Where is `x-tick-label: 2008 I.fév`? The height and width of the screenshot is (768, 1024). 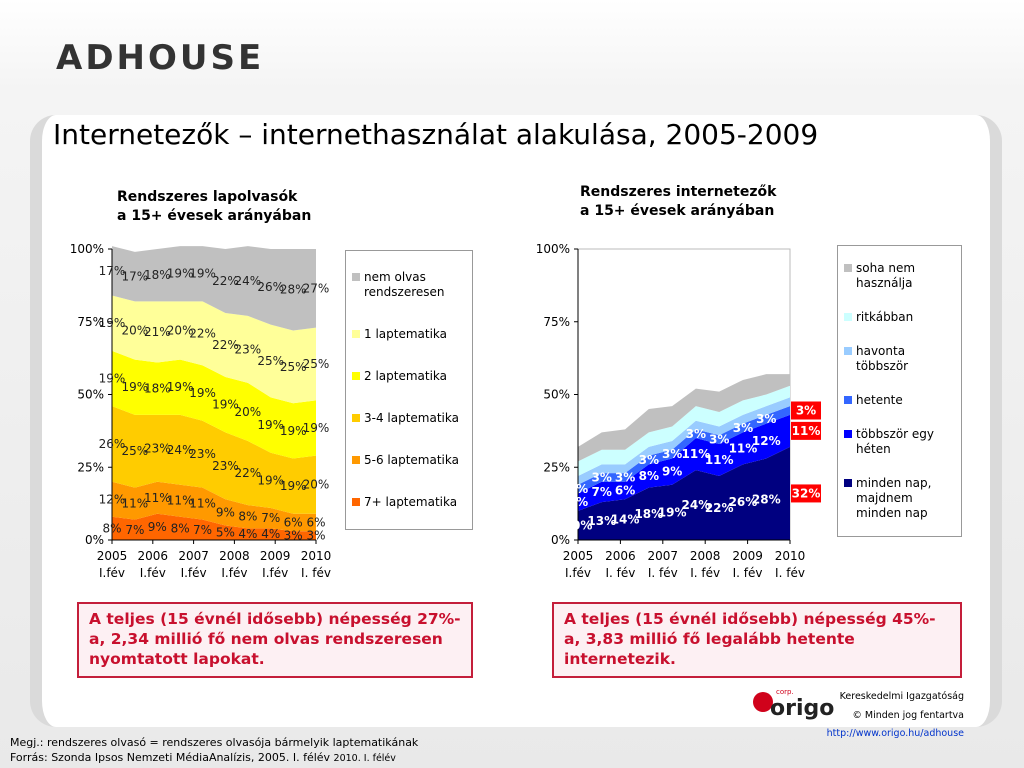 x-tick-label: 2008 I.fév is located at coordinates (234, 564).